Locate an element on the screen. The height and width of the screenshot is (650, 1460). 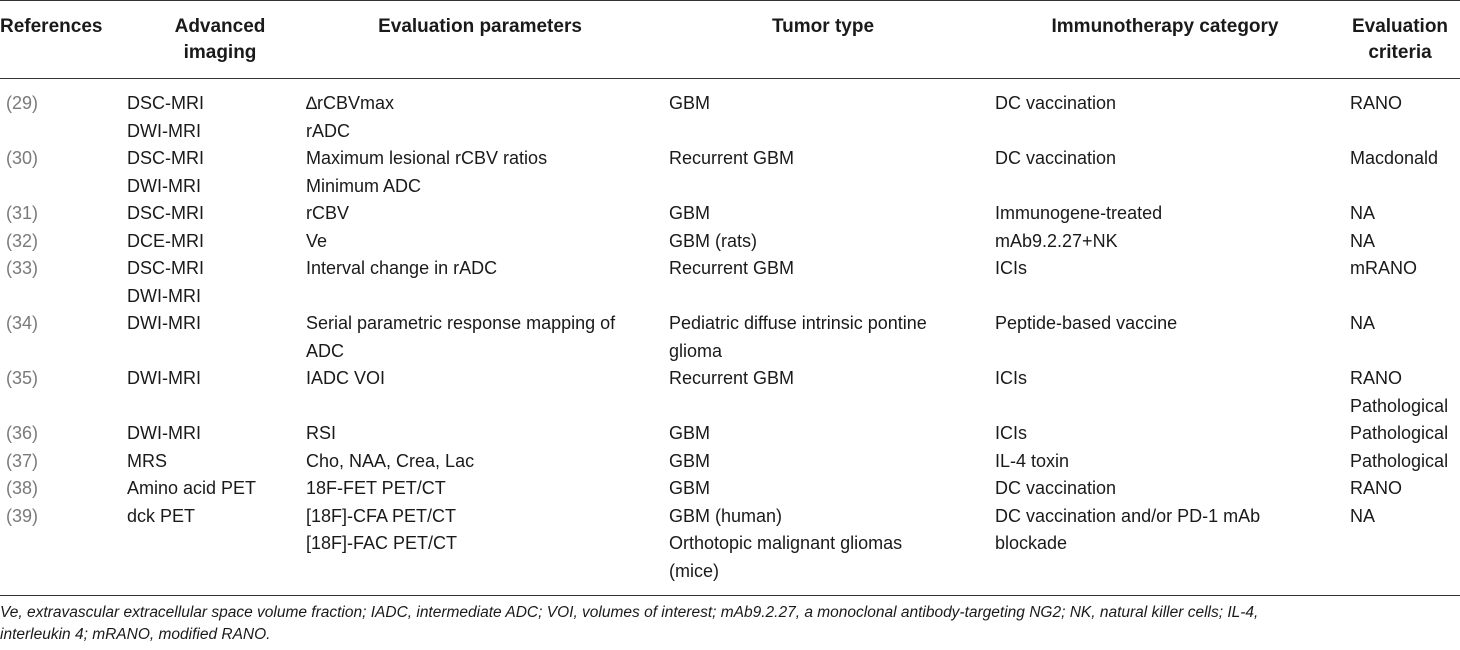
table-bottom-rule is located at coordinates (730, 595).